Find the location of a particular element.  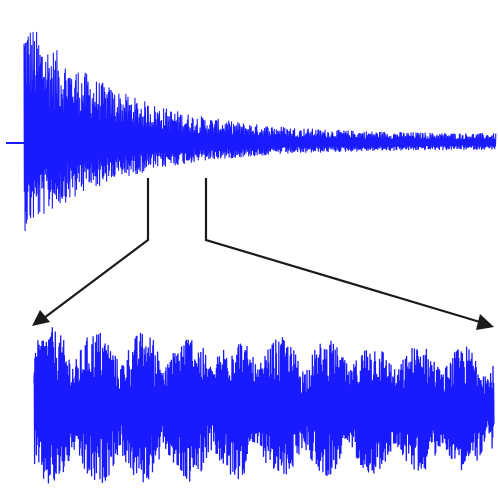

zoom-connector-left is located at coordinates (96, 248).